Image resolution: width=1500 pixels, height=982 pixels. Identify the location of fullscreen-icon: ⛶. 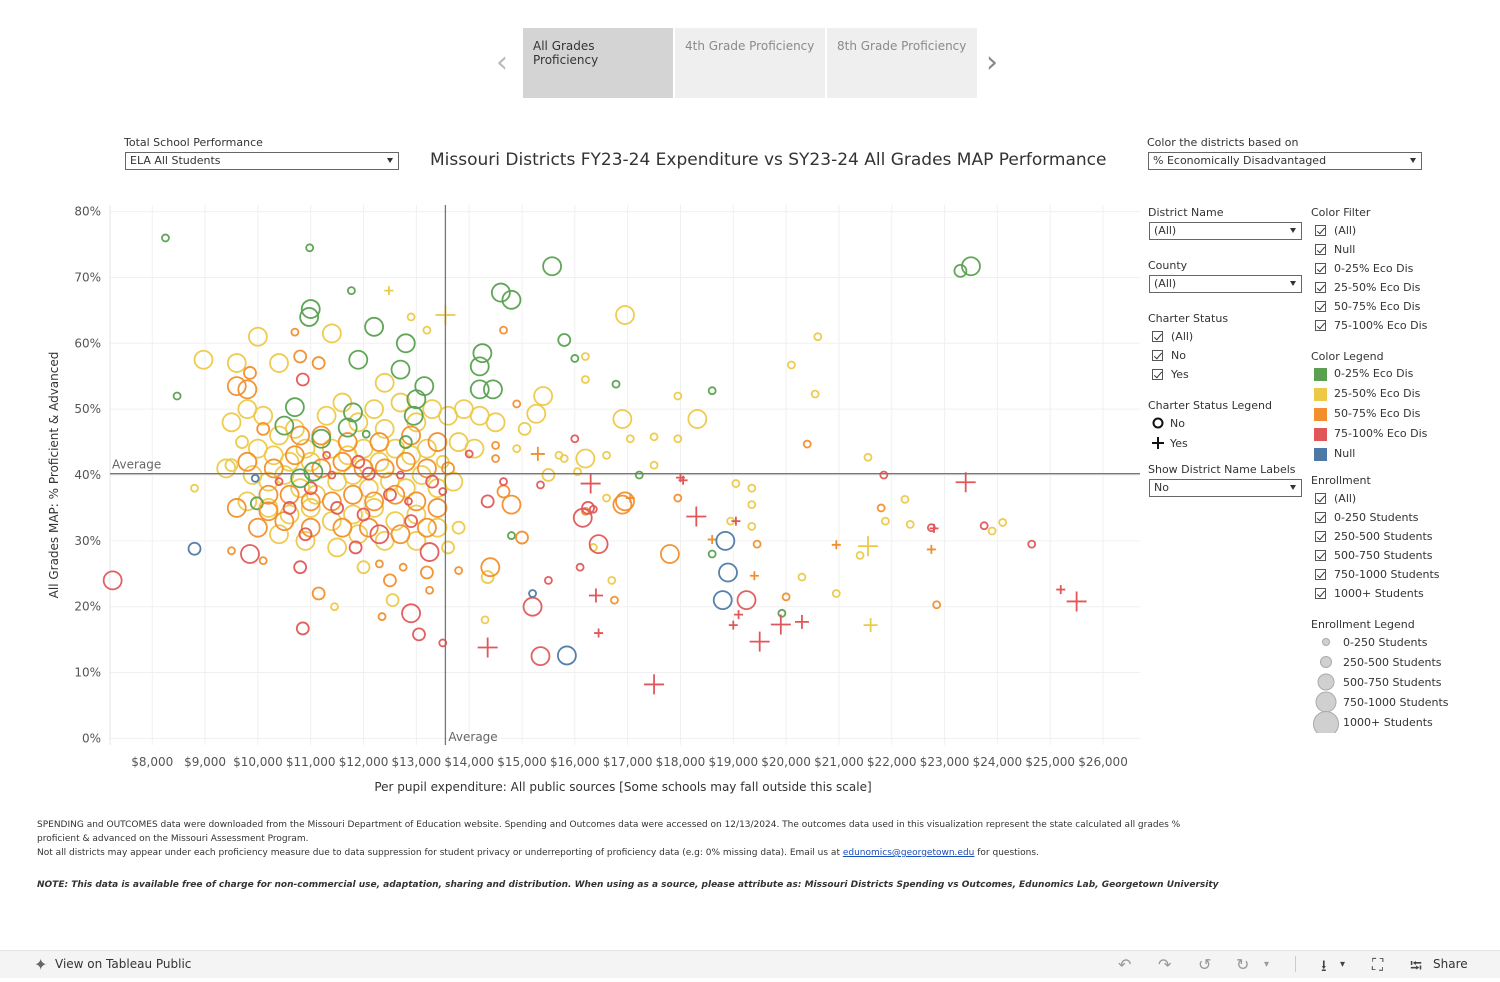
(1378, 964).